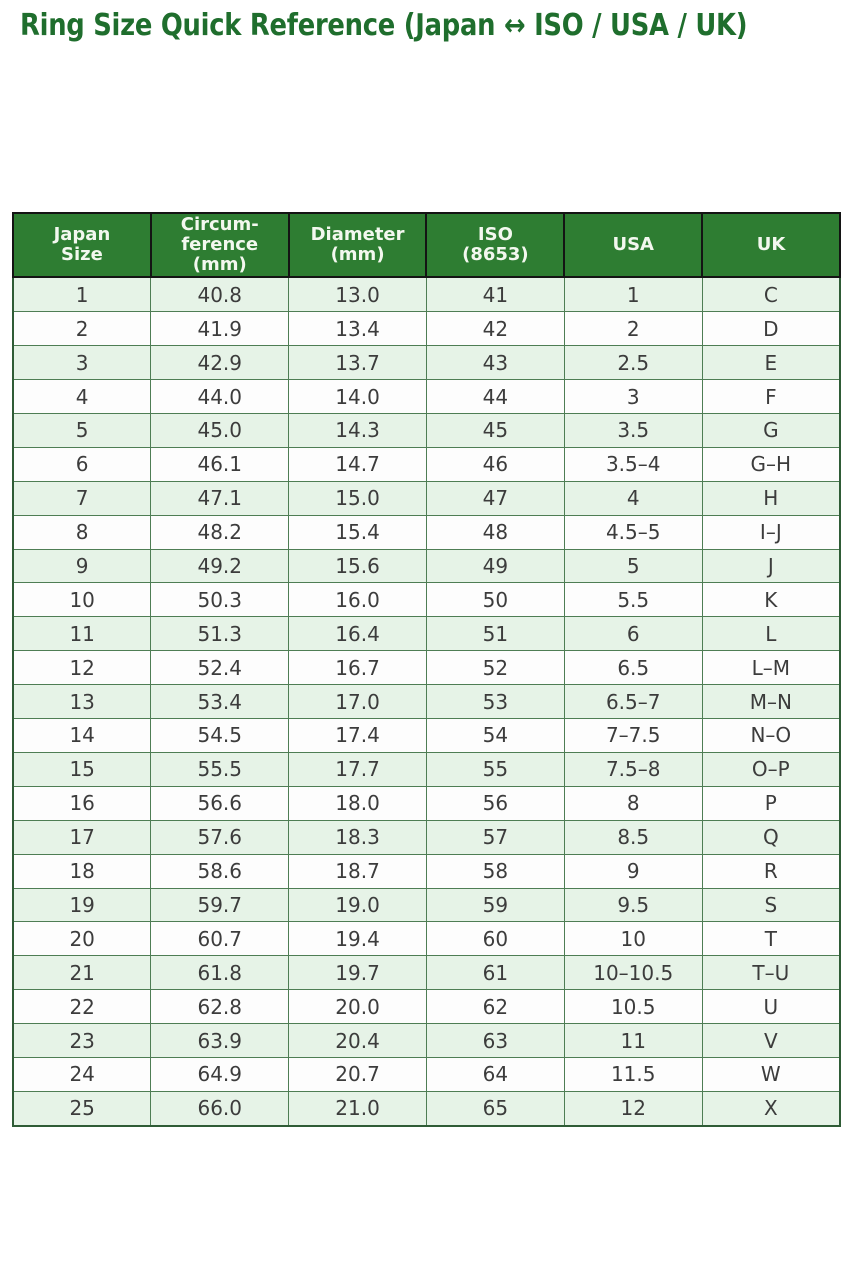 The image size is (851, 1280). Describe the element at coordinates (771, 634) in the screenshot. I see `table-cell: L` at that location.